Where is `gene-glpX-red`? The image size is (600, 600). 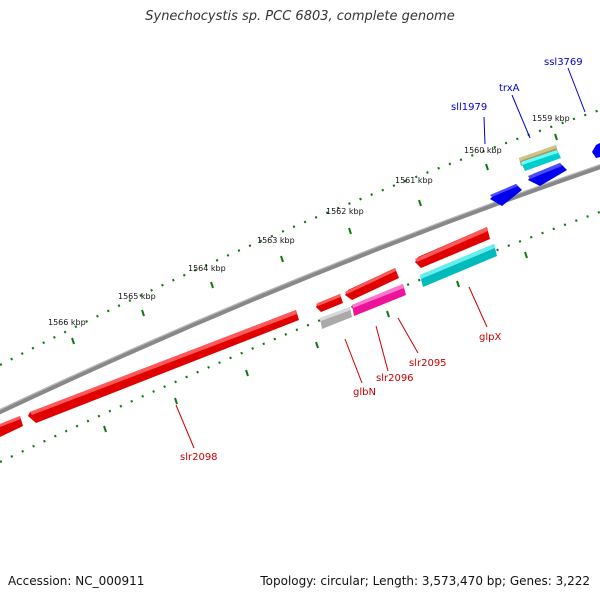
gene-glpX-red is located at coordinates (452, 247).